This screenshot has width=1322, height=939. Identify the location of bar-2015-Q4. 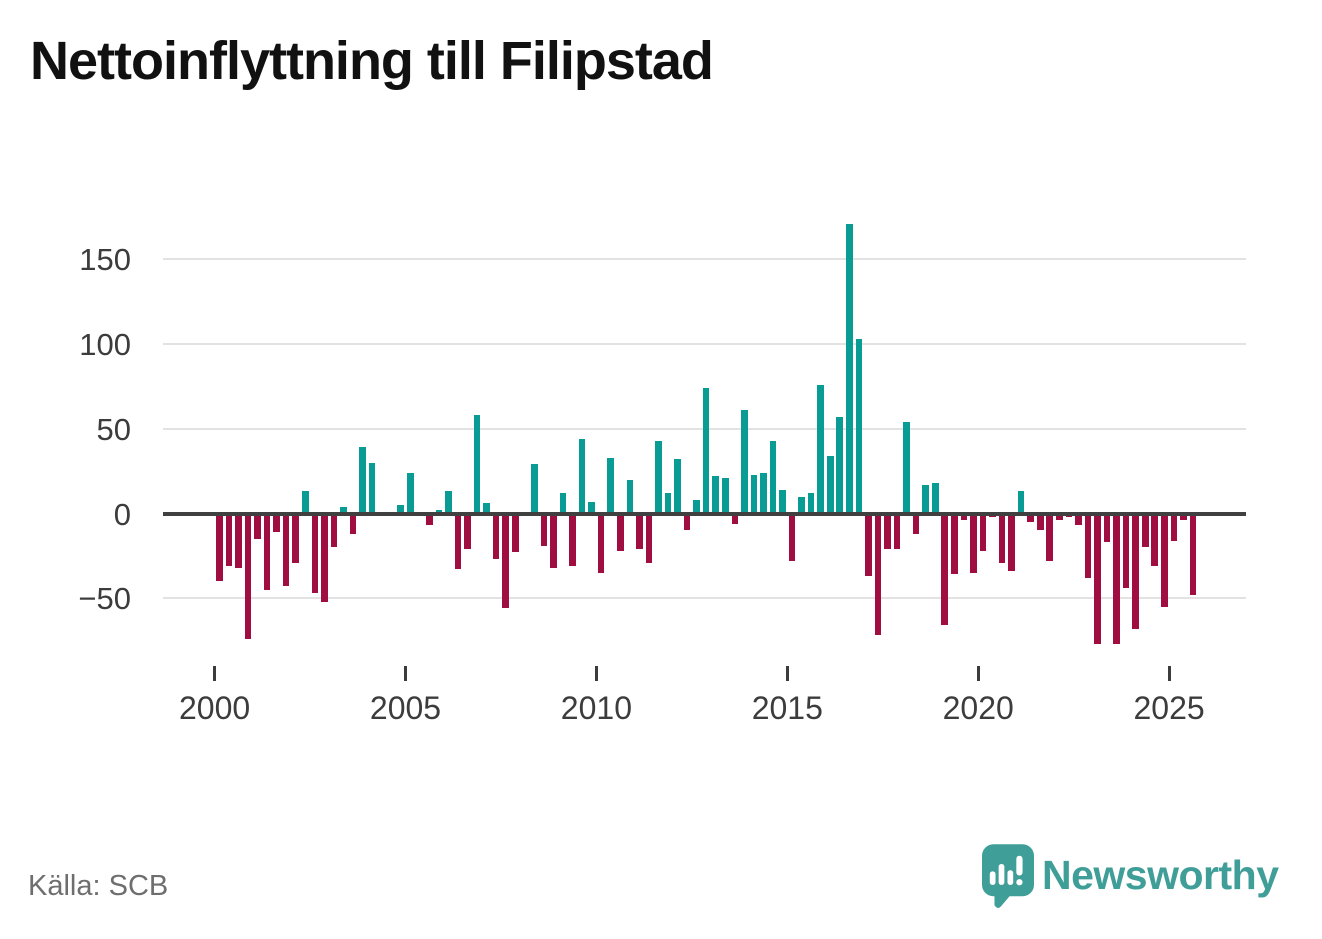
(820, 449).